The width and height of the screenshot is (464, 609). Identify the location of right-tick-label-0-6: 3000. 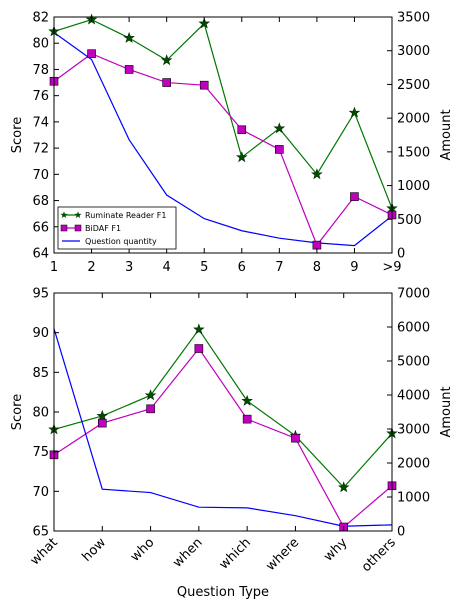
(413, 51).